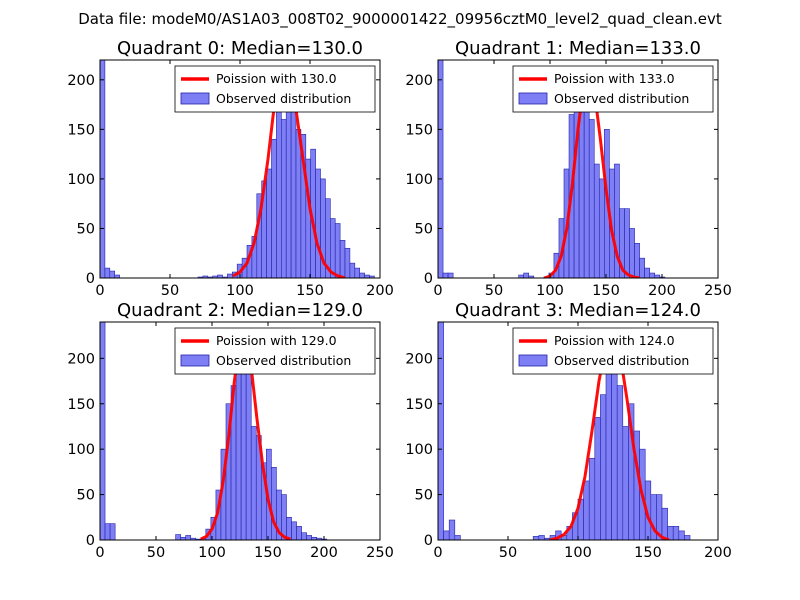 This screenshot has width=800, height=600. What do you see at coordinates (275, 351) in the screenshot?
I see `legend: Poission with 129.0 Observed distribution` at bounding box center [275, 351].